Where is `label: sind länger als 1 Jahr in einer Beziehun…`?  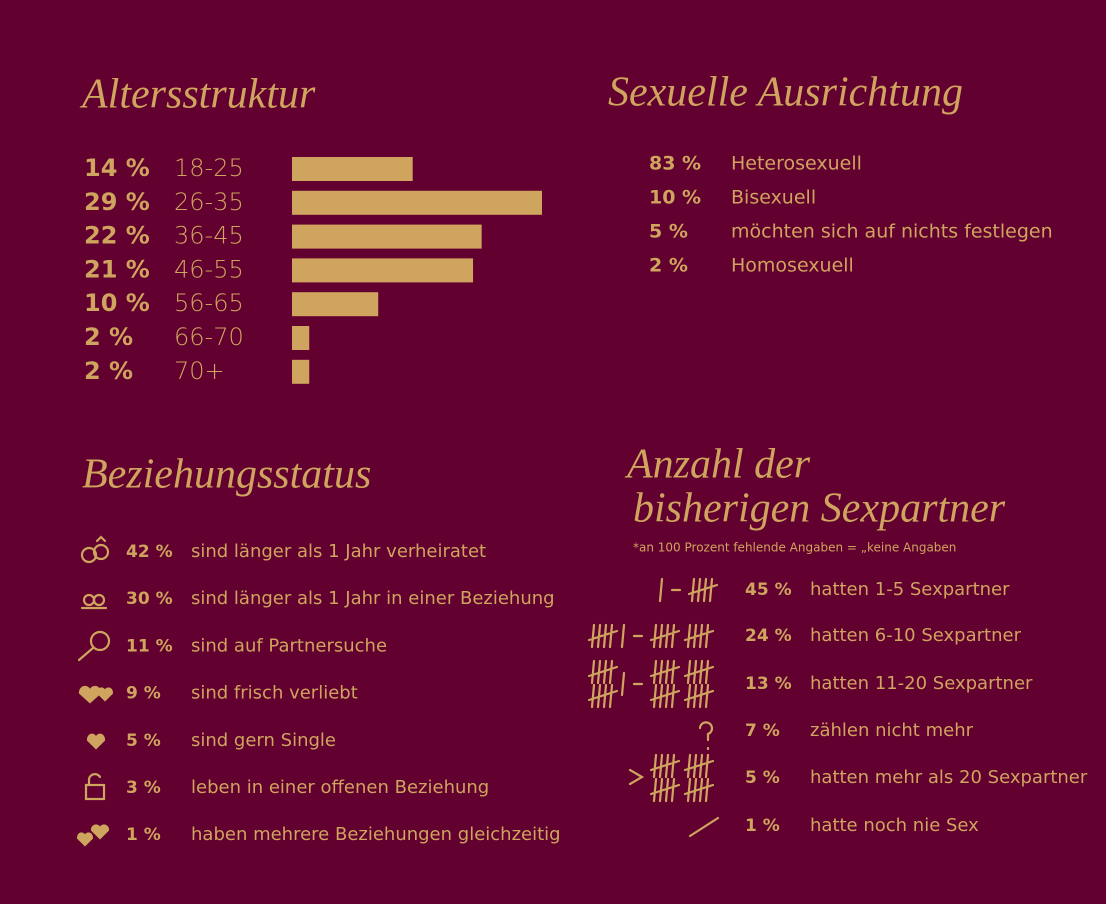 label: sind länger als 1 Jahr in einer Beziehun… is located at coordinates (373, 598).